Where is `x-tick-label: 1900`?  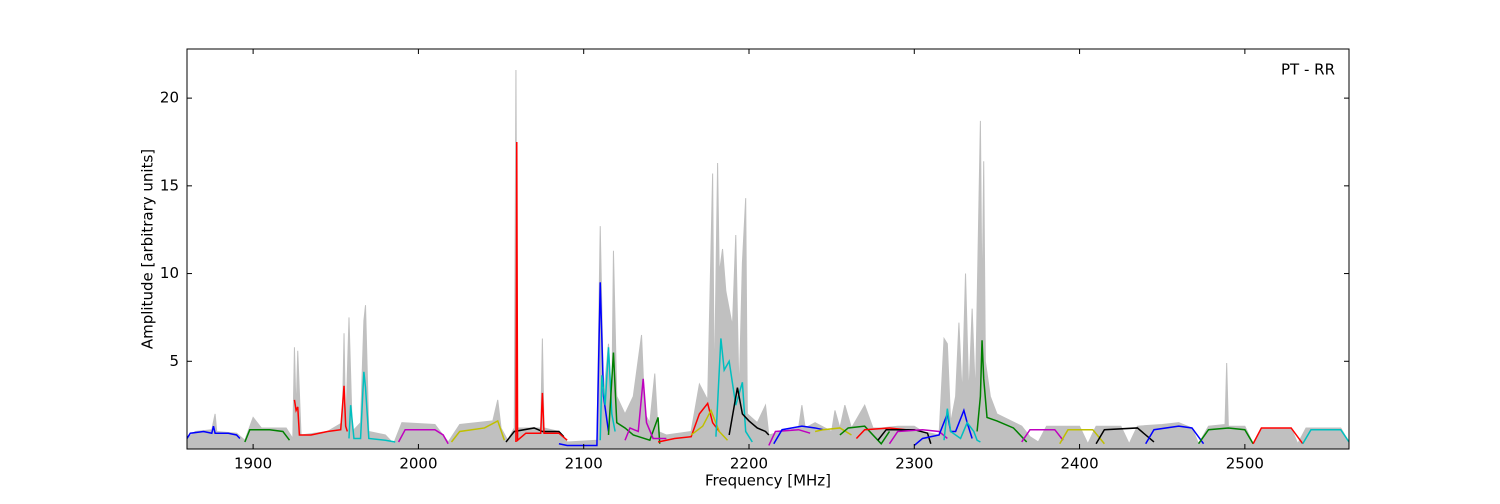
x-tick-label: 1900 is located at coordinates (253, 464).